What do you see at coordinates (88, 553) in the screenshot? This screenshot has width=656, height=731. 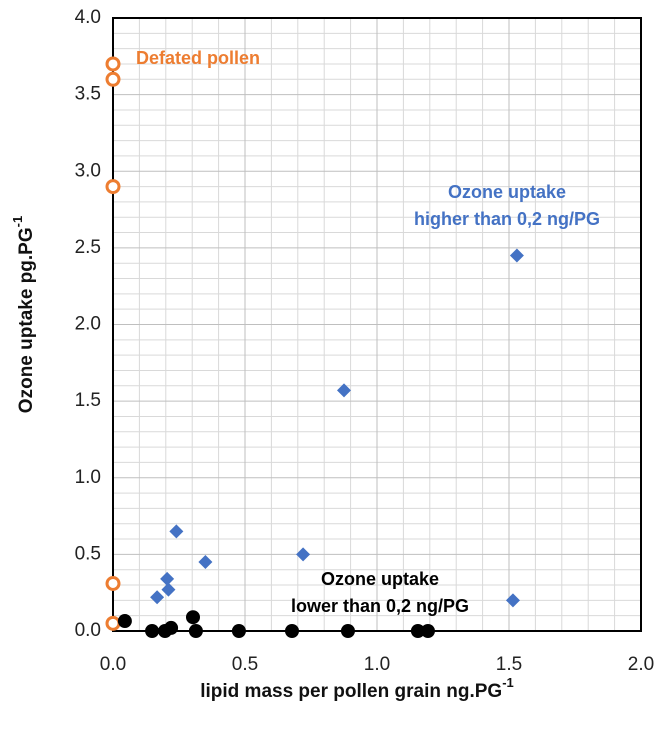 I see `y-tick-label: 0.5` at bounding box center [88, 553].